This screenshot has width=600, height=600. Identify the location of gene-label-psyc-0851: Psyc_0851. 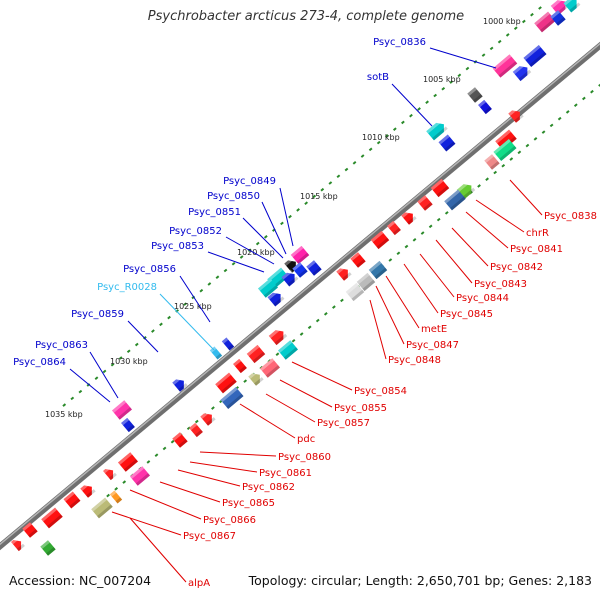
(214, 212).